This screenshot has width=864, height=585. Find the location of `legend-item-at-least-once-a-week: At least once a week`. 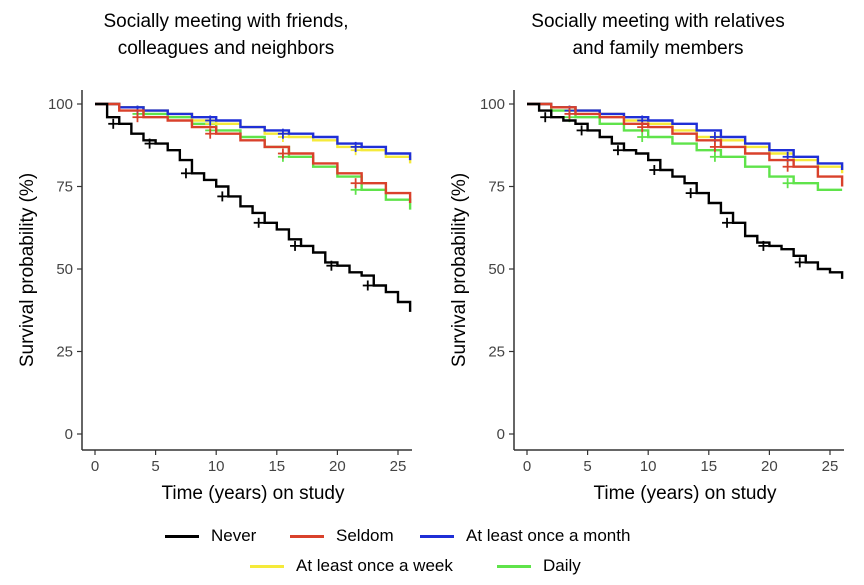

legend-item-at-least-once-a-week: At least once a week is located at coordinates (351, 566).